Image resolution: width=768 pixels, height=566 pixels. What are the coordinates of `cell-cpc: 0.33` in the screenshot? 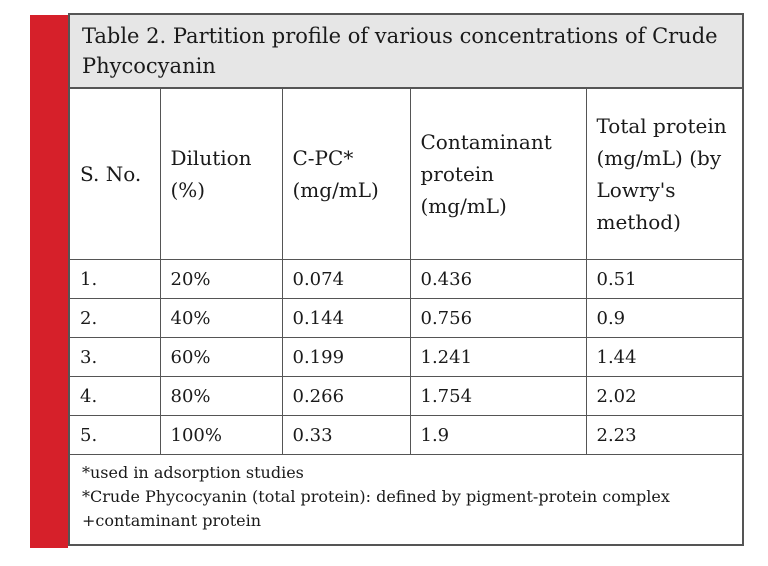 It's located at (346, 435).